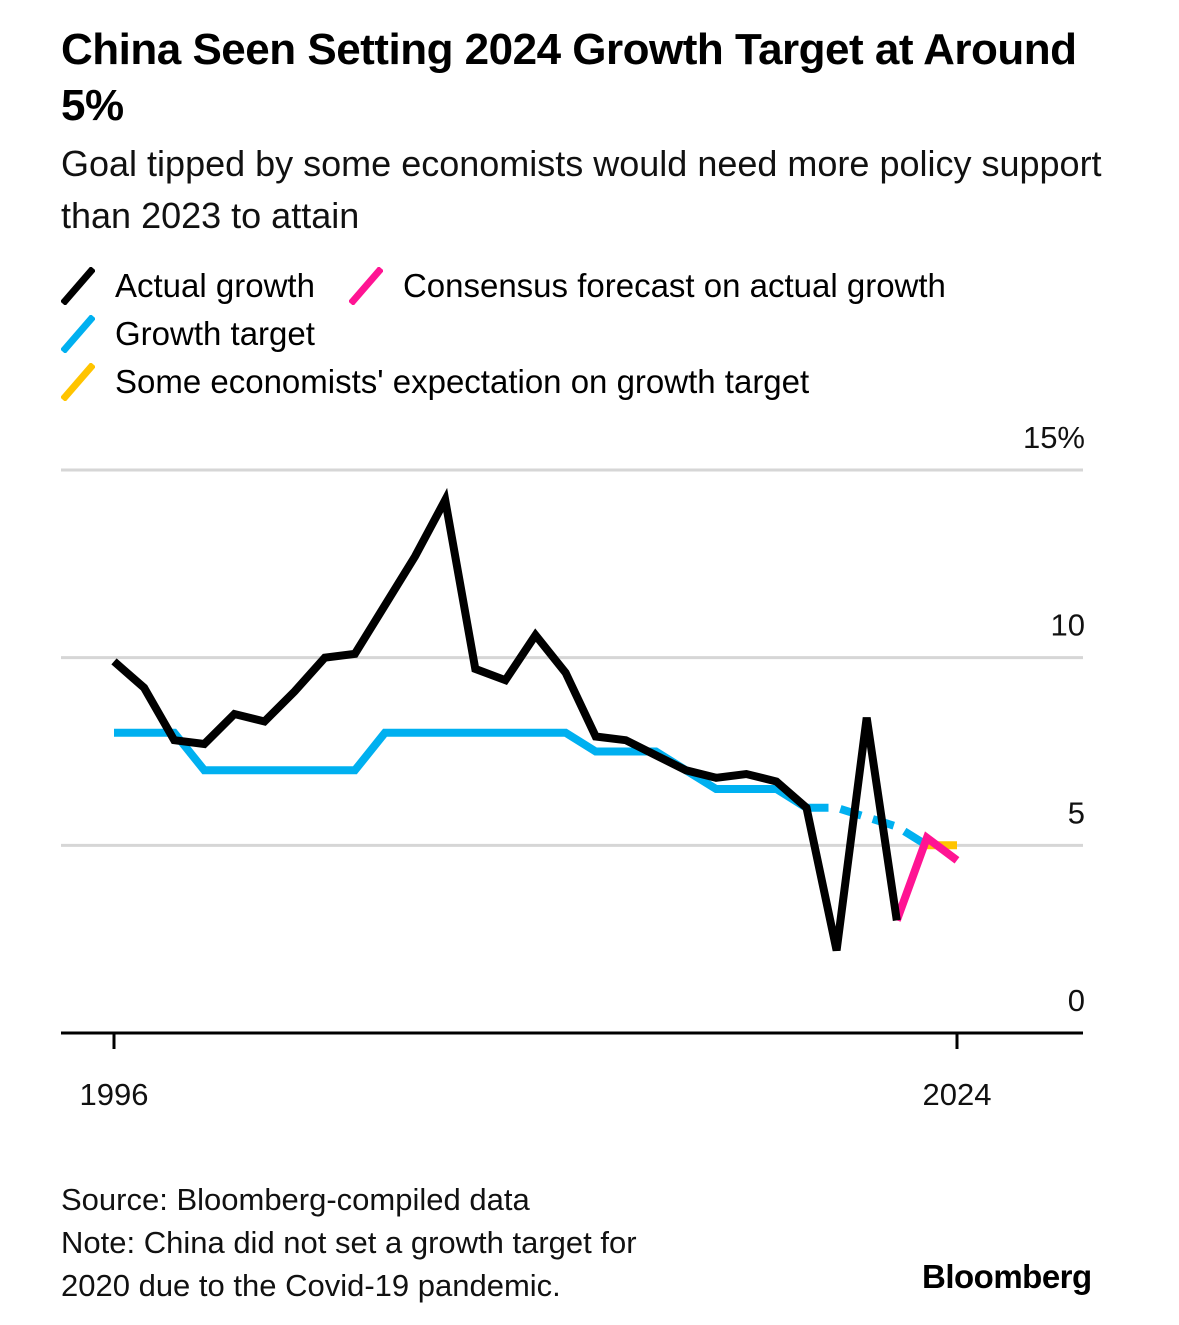 The image size is (1179, 1325). I want to click on legend-label-actual-growth: Actual growth, so click(215, 285).